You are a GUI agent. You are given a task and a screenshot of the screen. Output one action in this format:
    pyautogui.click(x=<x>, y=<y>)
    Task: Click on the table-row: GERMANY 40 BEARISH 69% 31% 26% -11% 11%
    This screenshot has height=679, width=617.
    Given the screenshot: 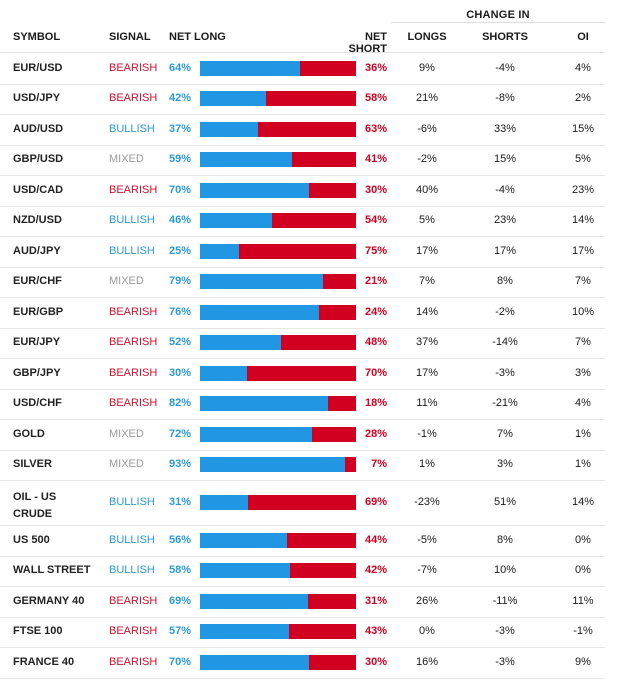 What is the action you would take?
    pyautogui.click(x=302, y=602)
    